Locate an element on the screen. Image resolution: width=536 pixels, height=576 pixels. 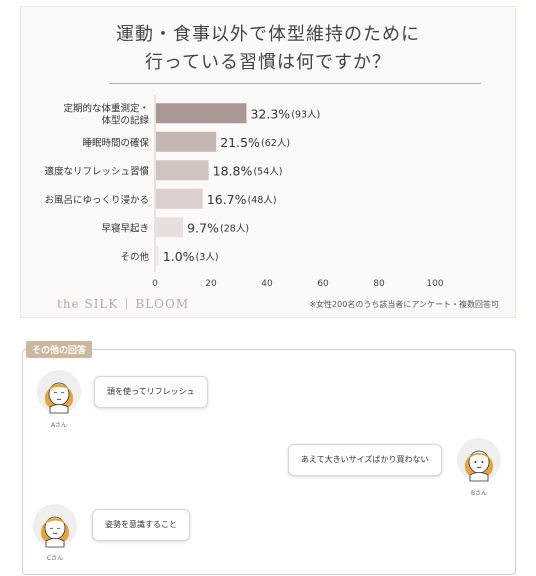
value-label-0: 32.3% is located at coordinates (270, 113).